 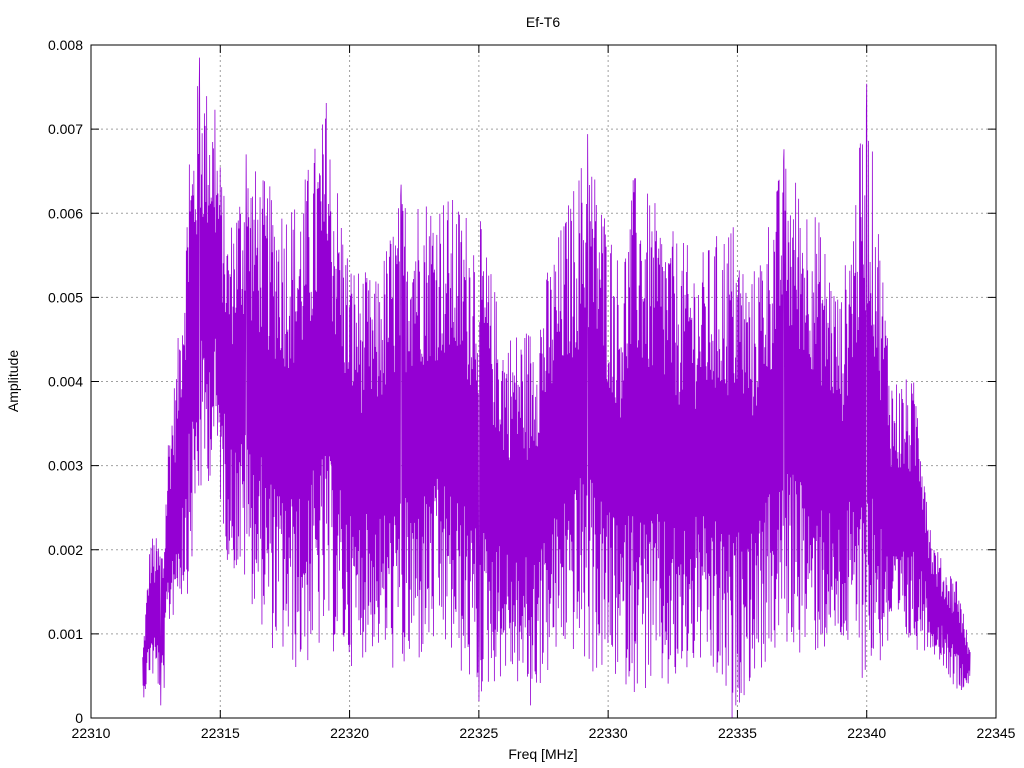 What do you see at coordinates (542, 754) in the screenshot?
I see `x-axis-label: Freq [MHz]` at bounding box center [542, 754].